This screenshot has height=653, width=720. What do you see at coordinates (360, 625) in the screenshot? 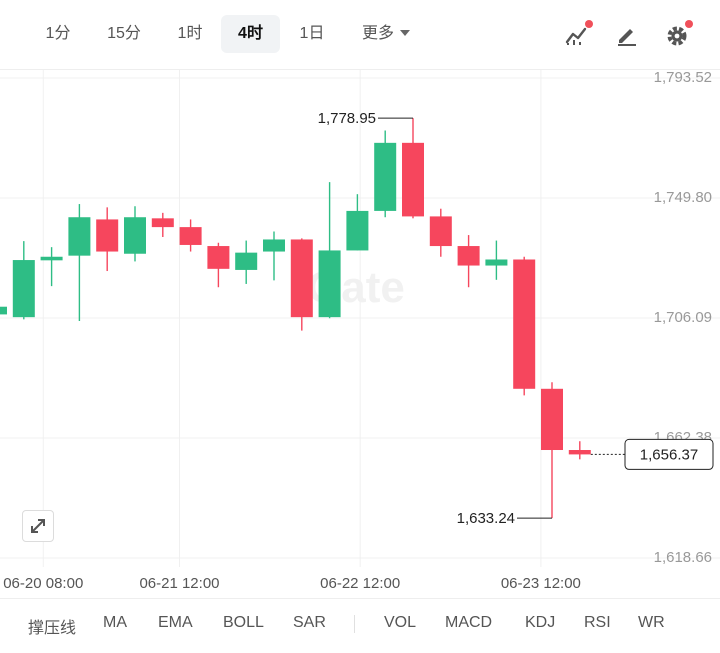
I see `indicator-bar: 撑压线 MA EMA BOLL SAR VOL MACD KDJ RSI WR` at bounding box center [360, 625].